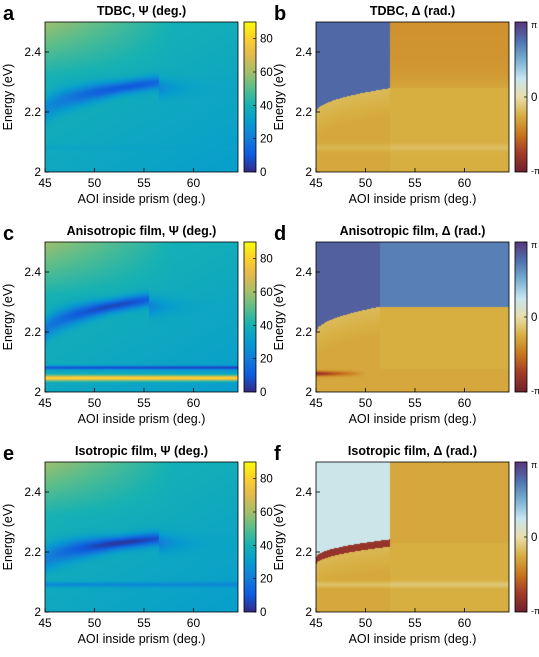  I want to click on heatmap-f, so click(412, 537).